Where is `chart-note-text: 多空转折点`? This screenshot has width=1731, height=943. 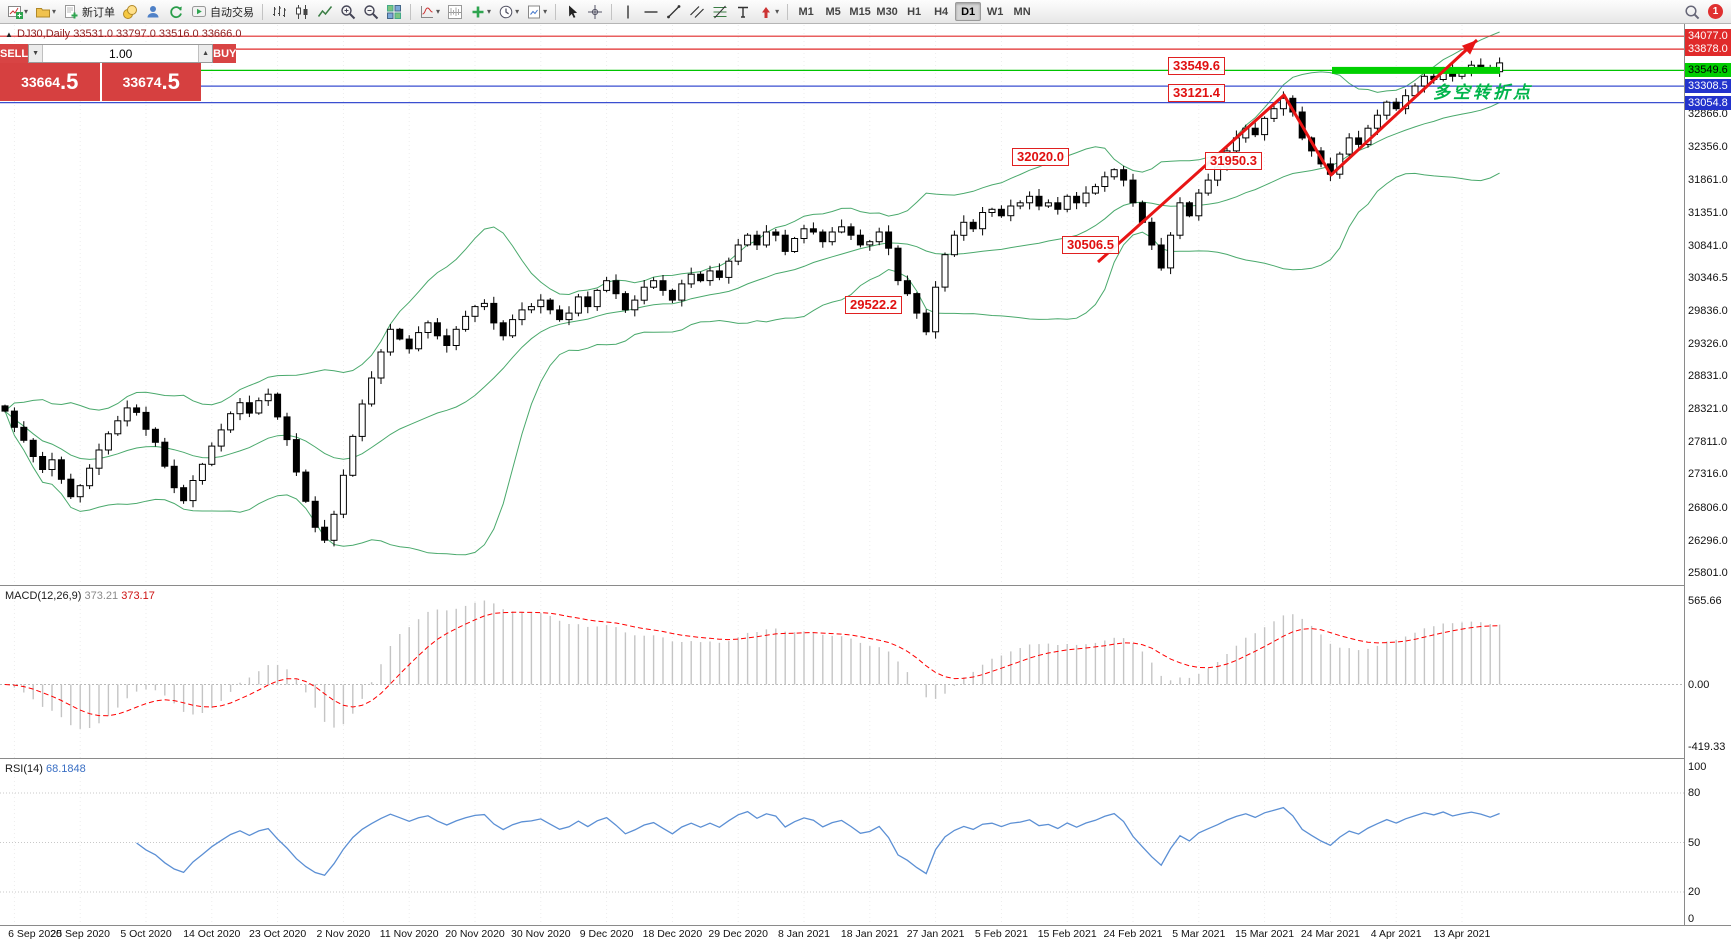 chart-note-text: 多空转折点 is located at coordinates (1483, 92).